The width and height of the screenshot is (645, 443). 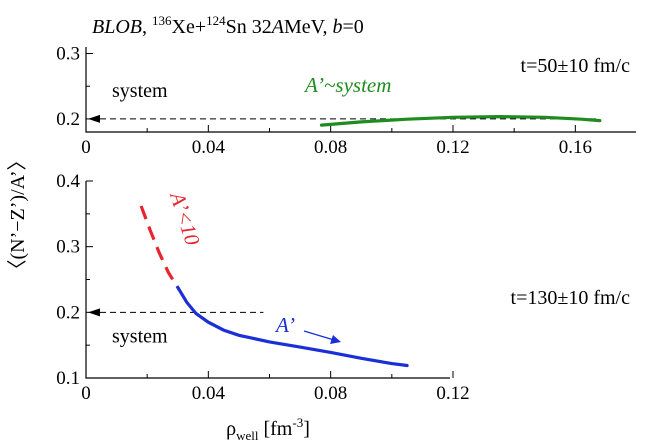 What do you see at coordinates (147, 27) in the screenshot?
I see `header-sep: ,` at bounding box center [147, 27].